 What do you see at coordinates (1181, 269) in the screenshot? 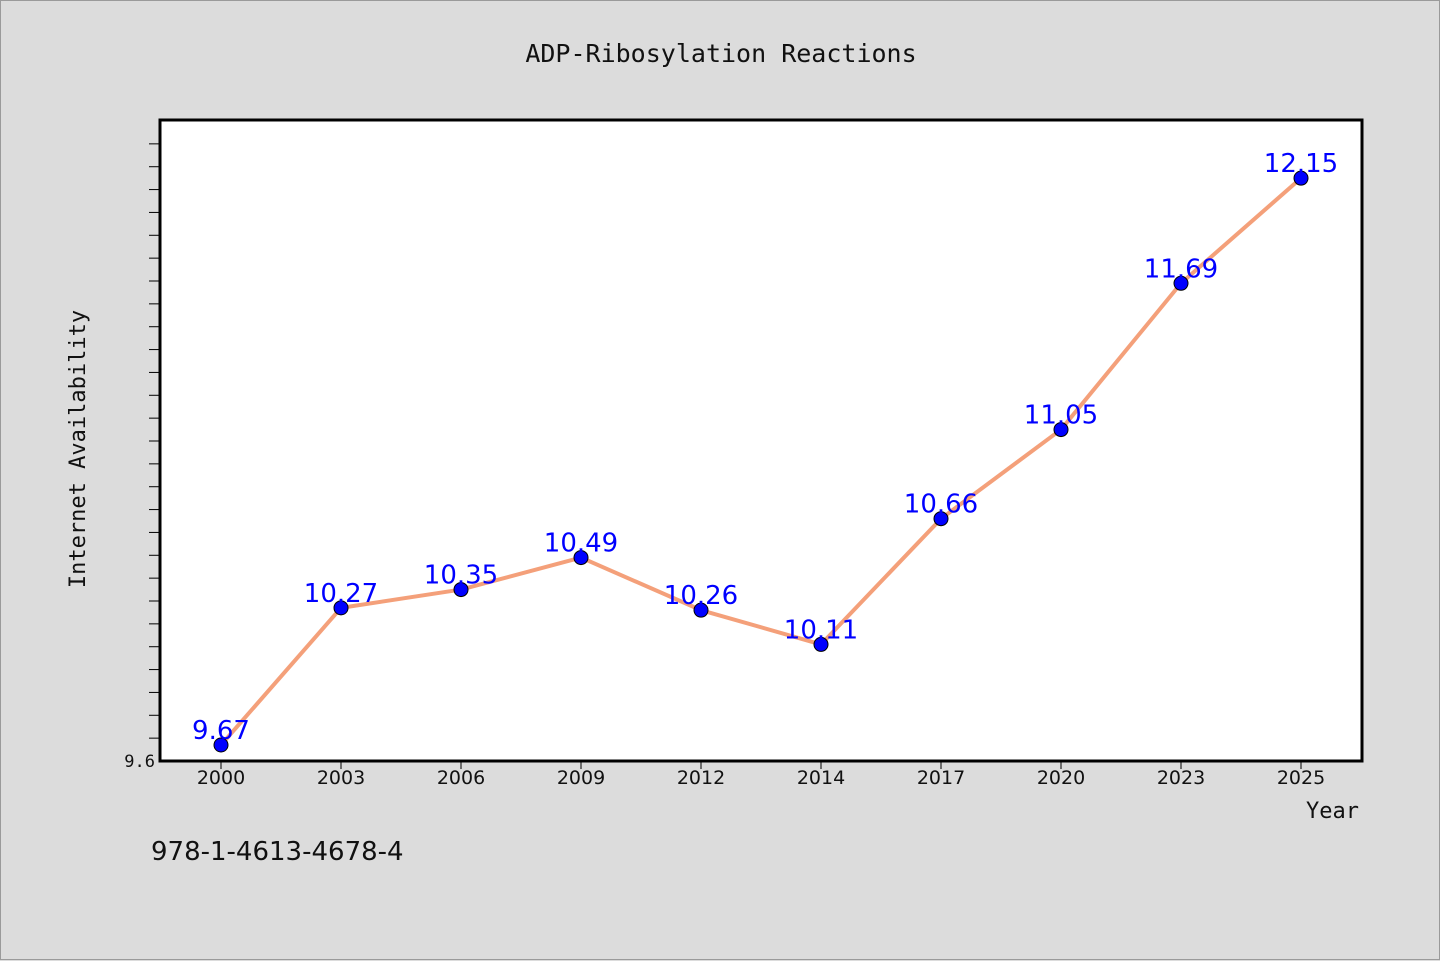
I see `data-label: 11.69` at bounding box center [1181, 269].